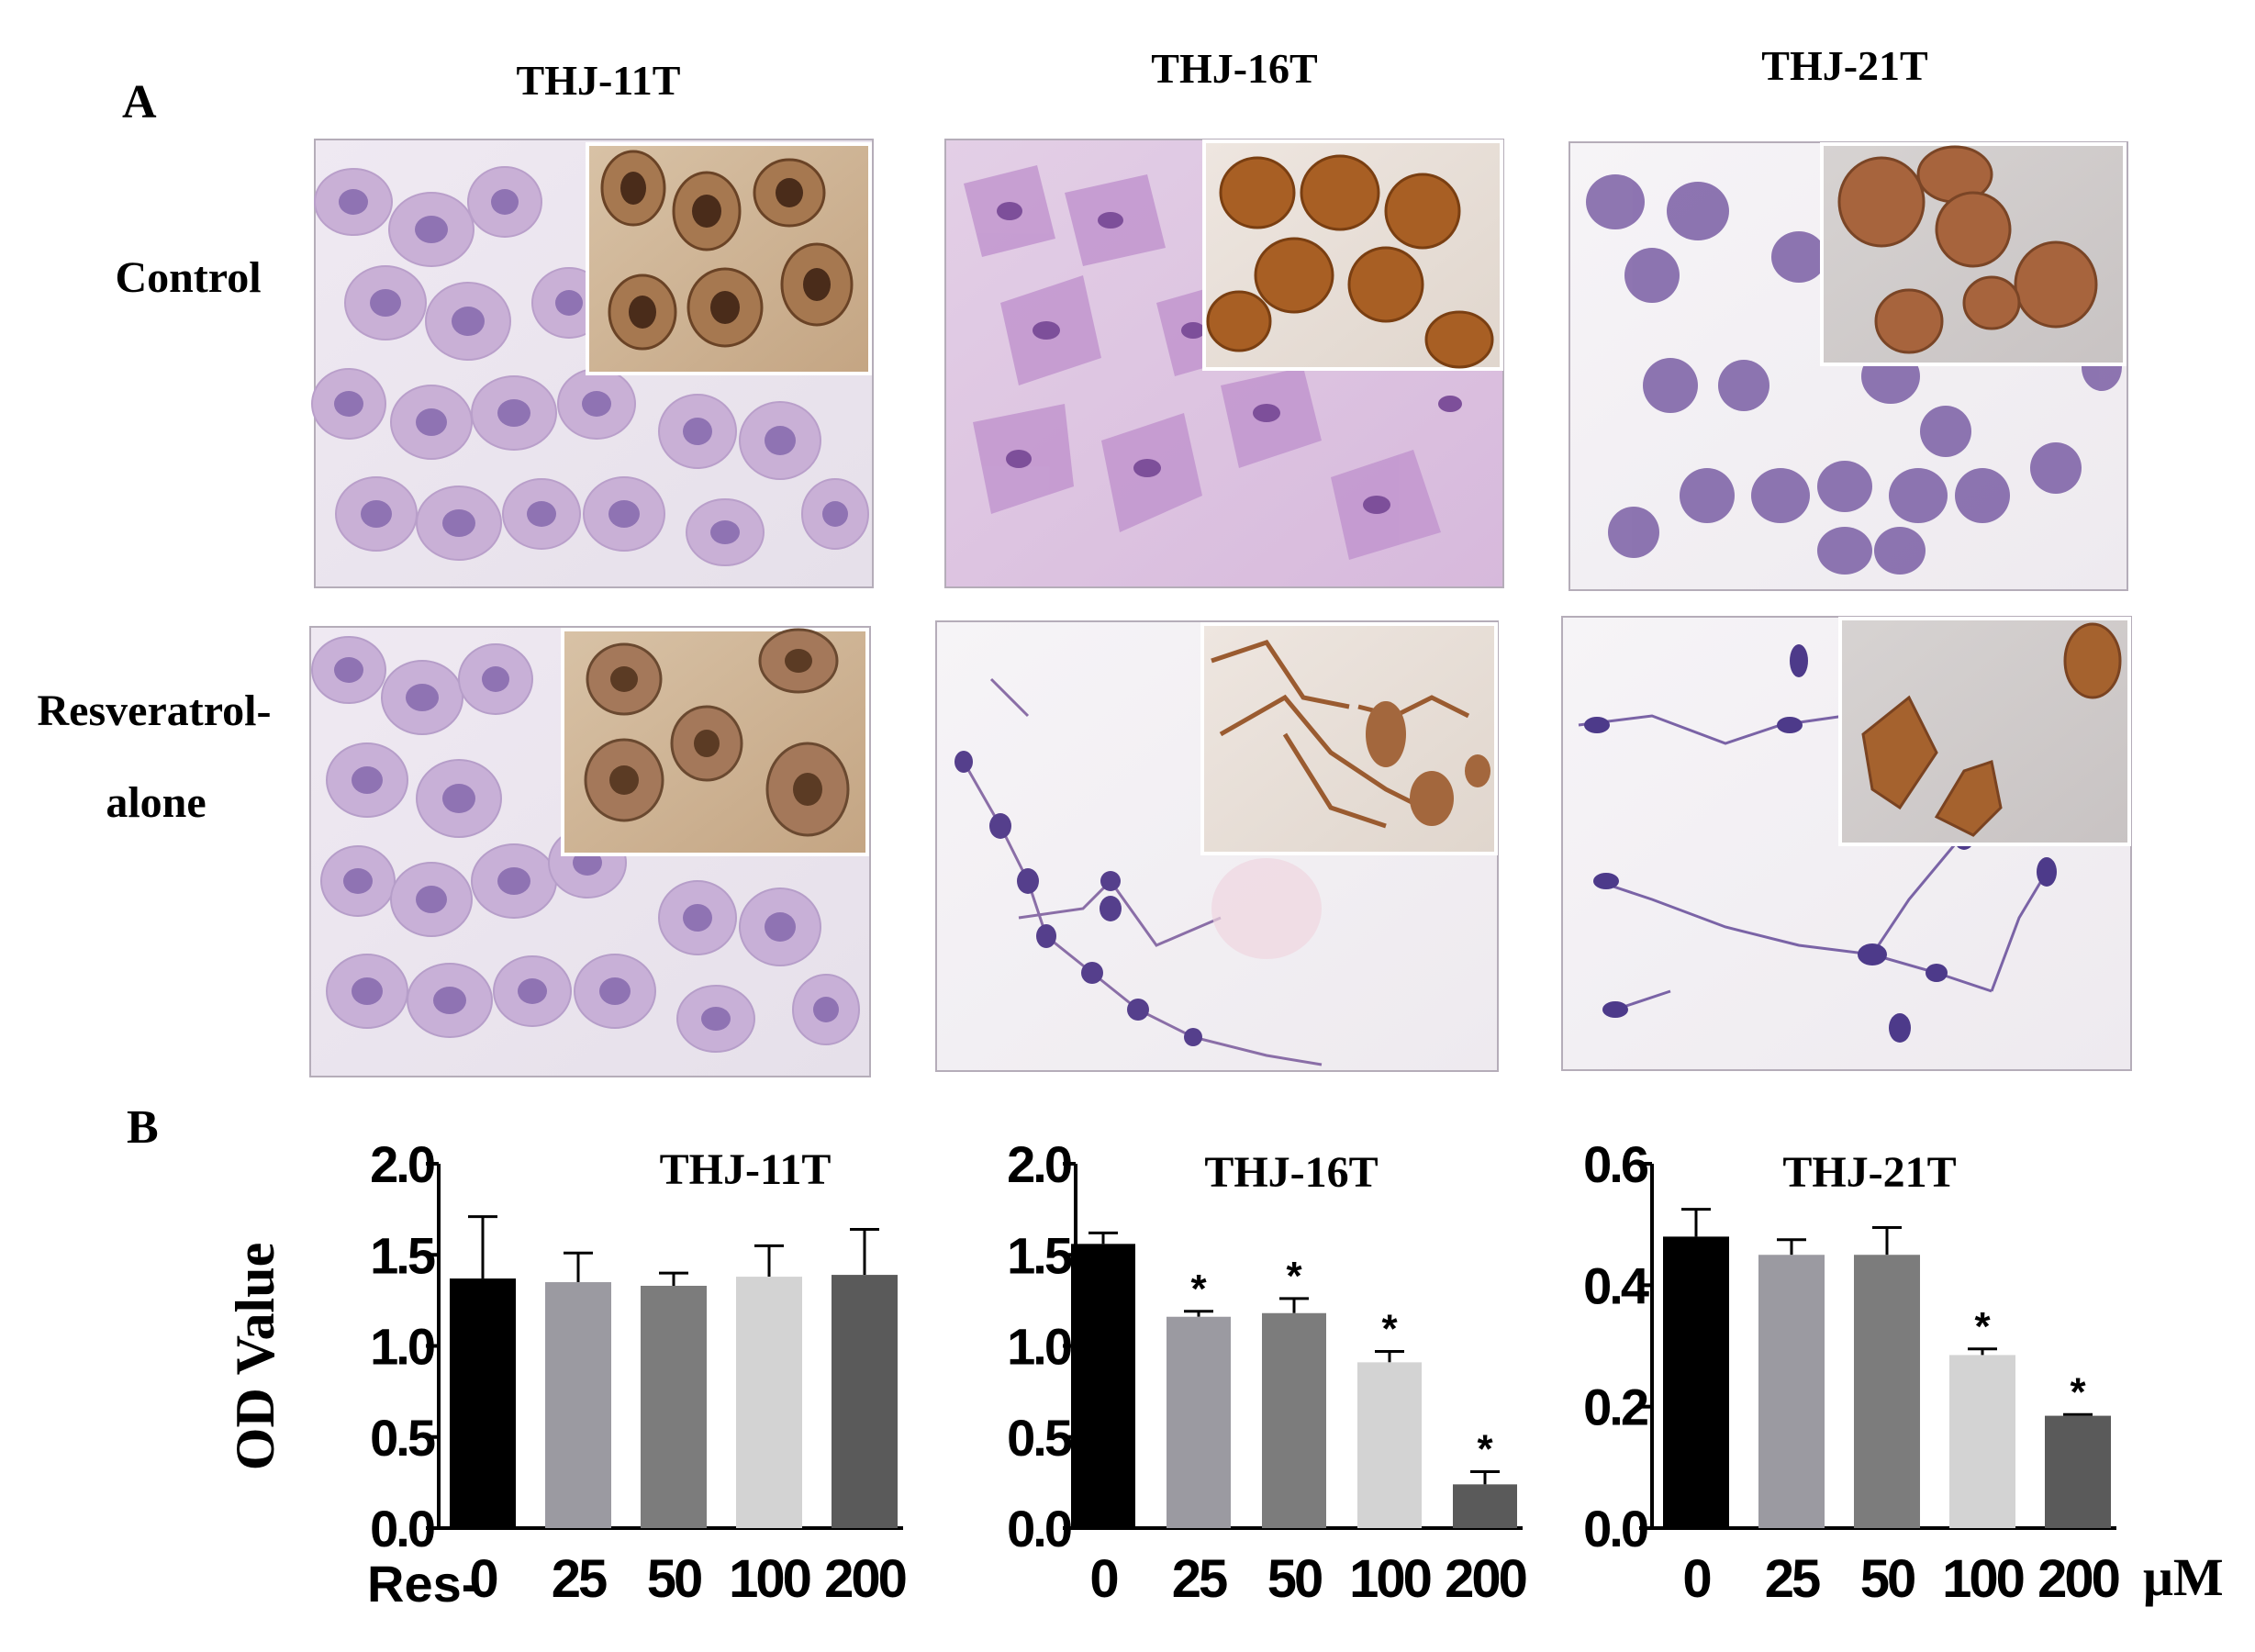  I want to click on chart-title: THJ-16T, so click(1291, 1172).